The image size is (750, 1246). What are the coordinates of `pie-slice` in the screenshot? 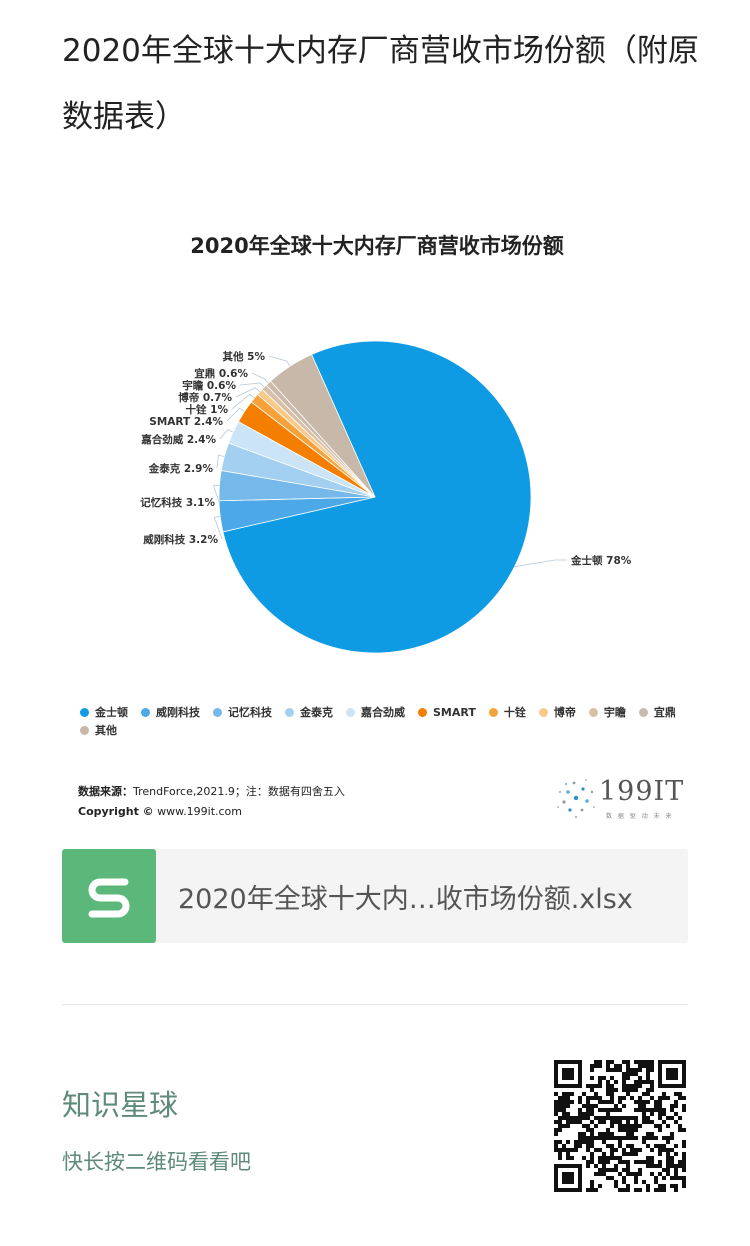 It's located at (323, 425).